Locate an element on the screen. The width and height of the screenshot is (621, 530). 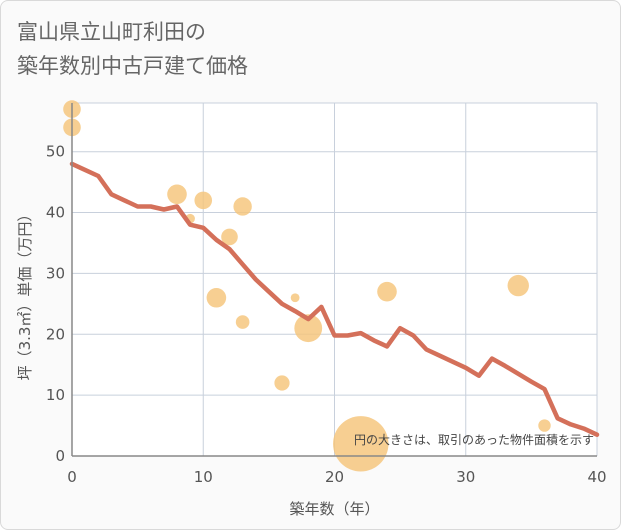
x-tick-label: 20 is located at coordinates (334, 477).